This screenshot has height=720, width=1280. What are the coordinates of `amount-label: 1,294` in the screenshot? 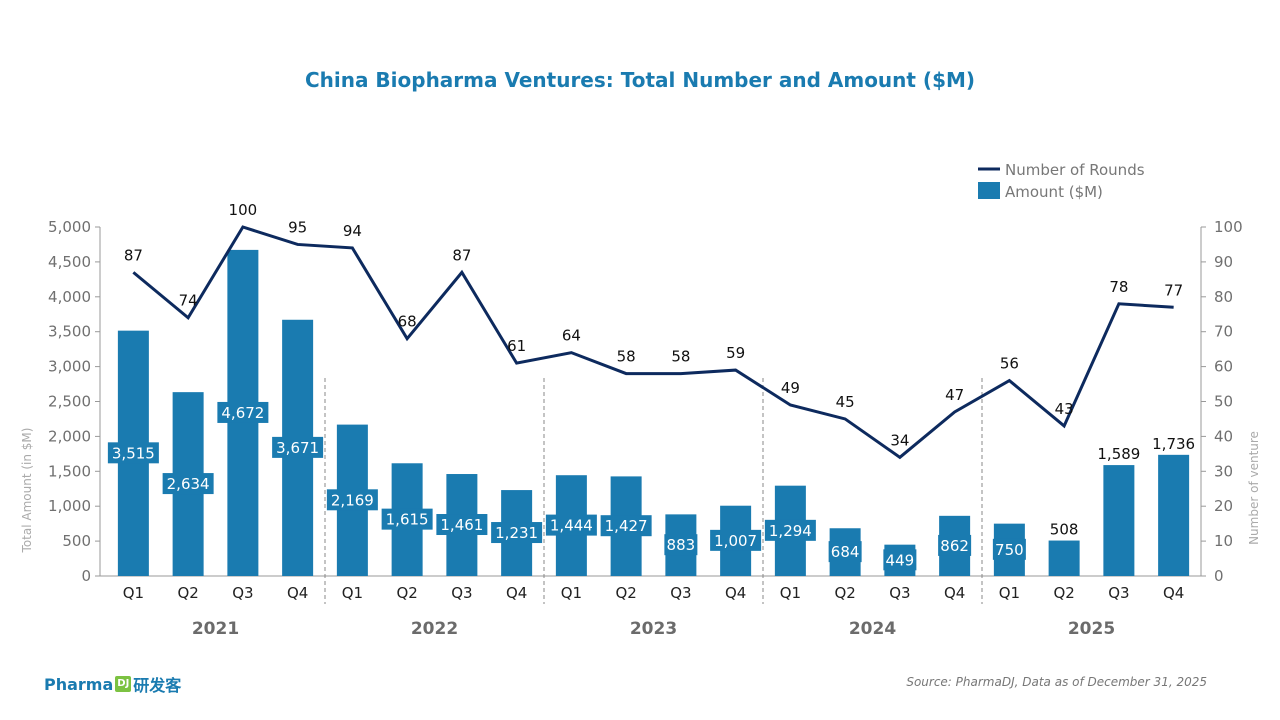 It's located at (790, 531).